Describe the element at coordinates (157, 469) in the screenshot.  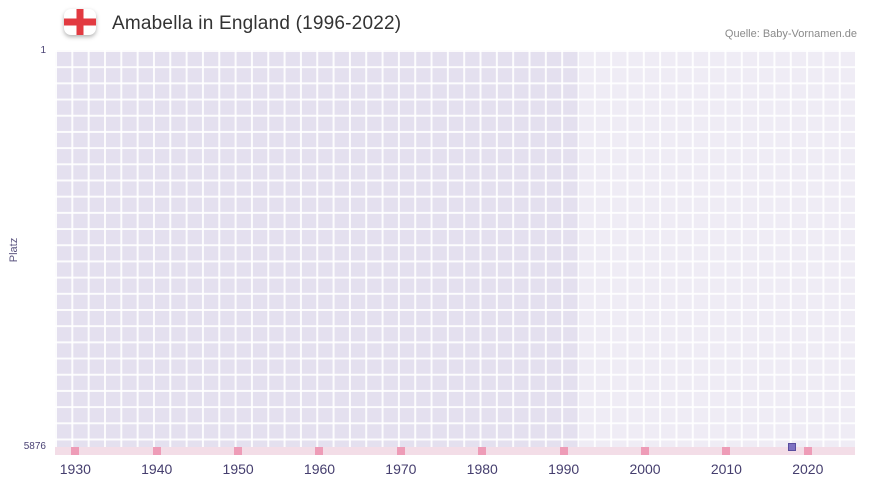
I see `x-tick-label: 1940` at that location.